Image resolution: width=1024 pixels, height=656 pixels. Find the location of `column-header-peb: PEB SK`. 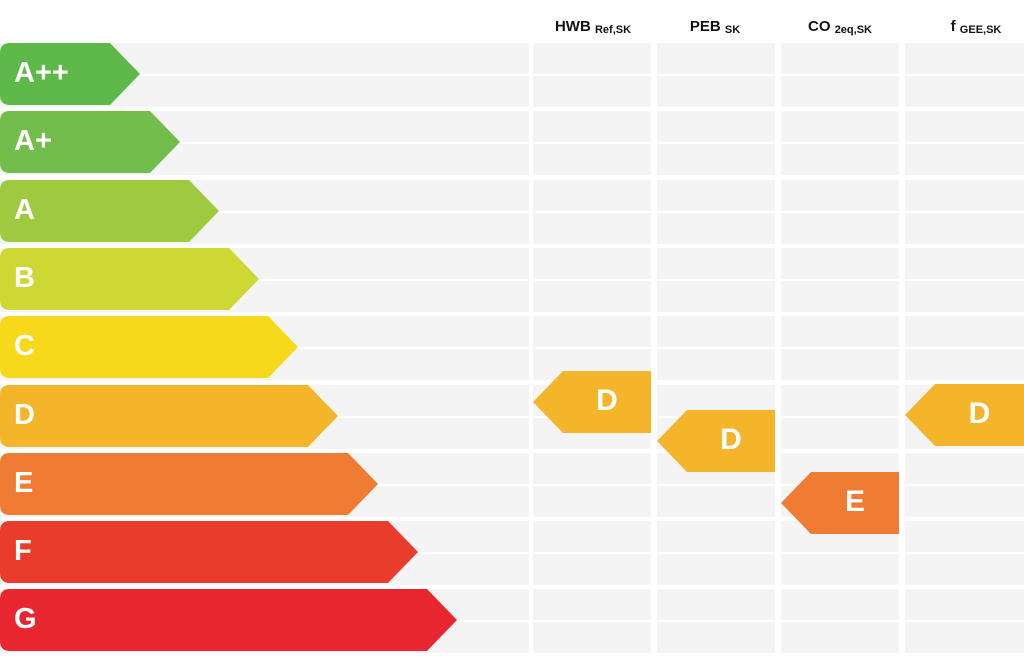

column-header-peb: PEB SK is located at coordinates (715, 29).